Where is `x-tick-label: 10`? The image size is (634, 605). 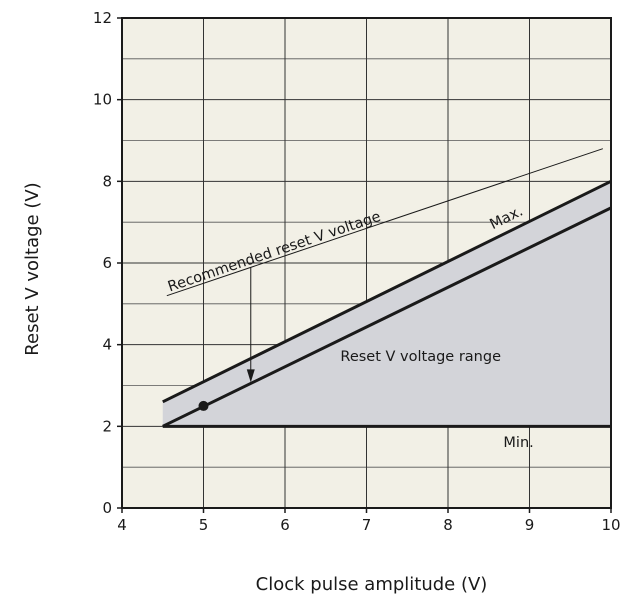 x-tick-label: 10 is located at coordinates (610, 525).